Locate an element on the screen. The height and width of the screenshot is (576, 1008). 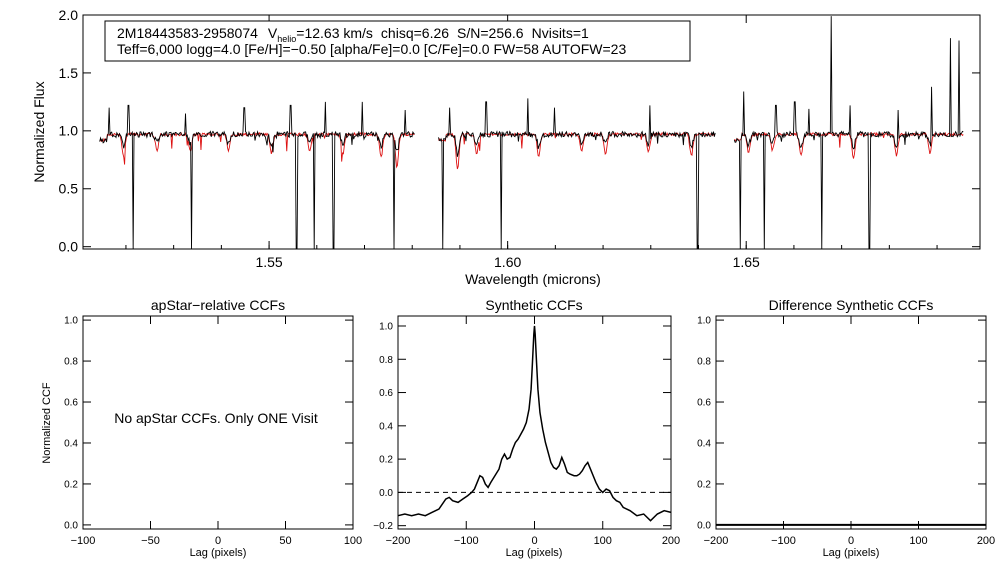
difference-ccf-x-tick-label: 0 is located at coordinates (851, 541).